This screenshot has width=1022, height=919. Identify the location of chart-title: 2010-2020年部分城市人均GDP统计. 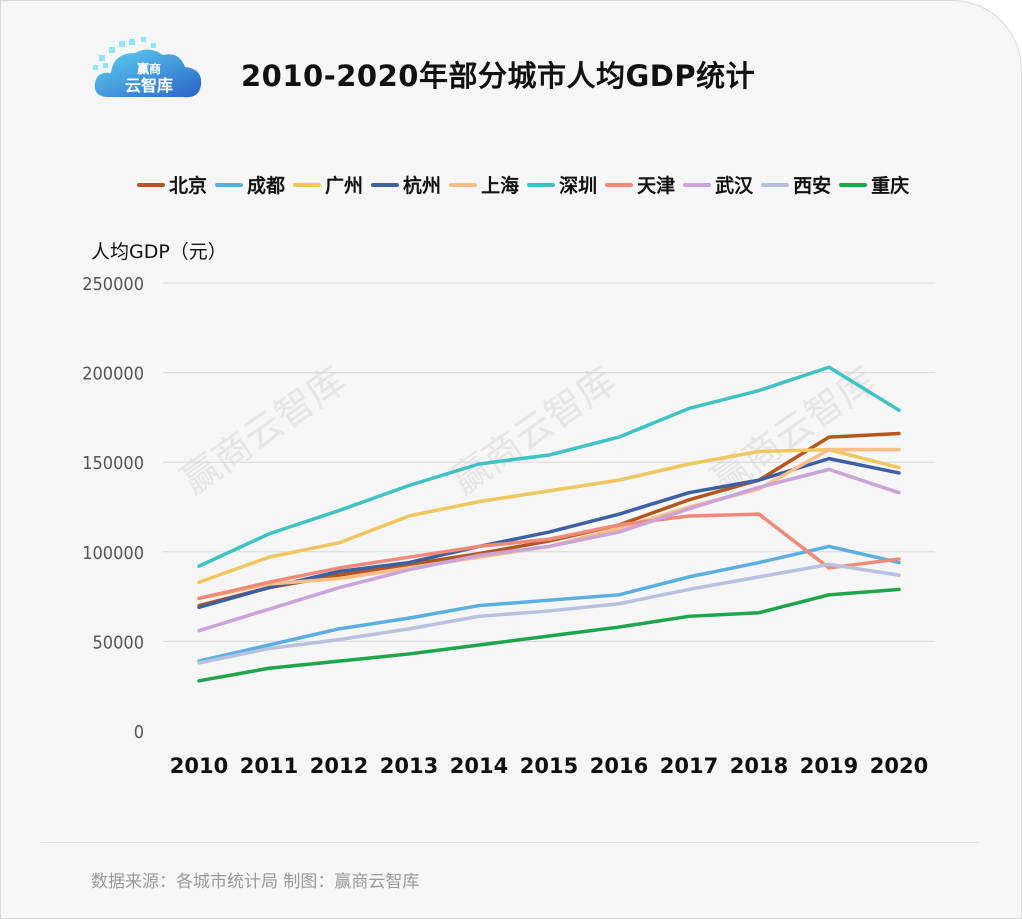
(498, 76).